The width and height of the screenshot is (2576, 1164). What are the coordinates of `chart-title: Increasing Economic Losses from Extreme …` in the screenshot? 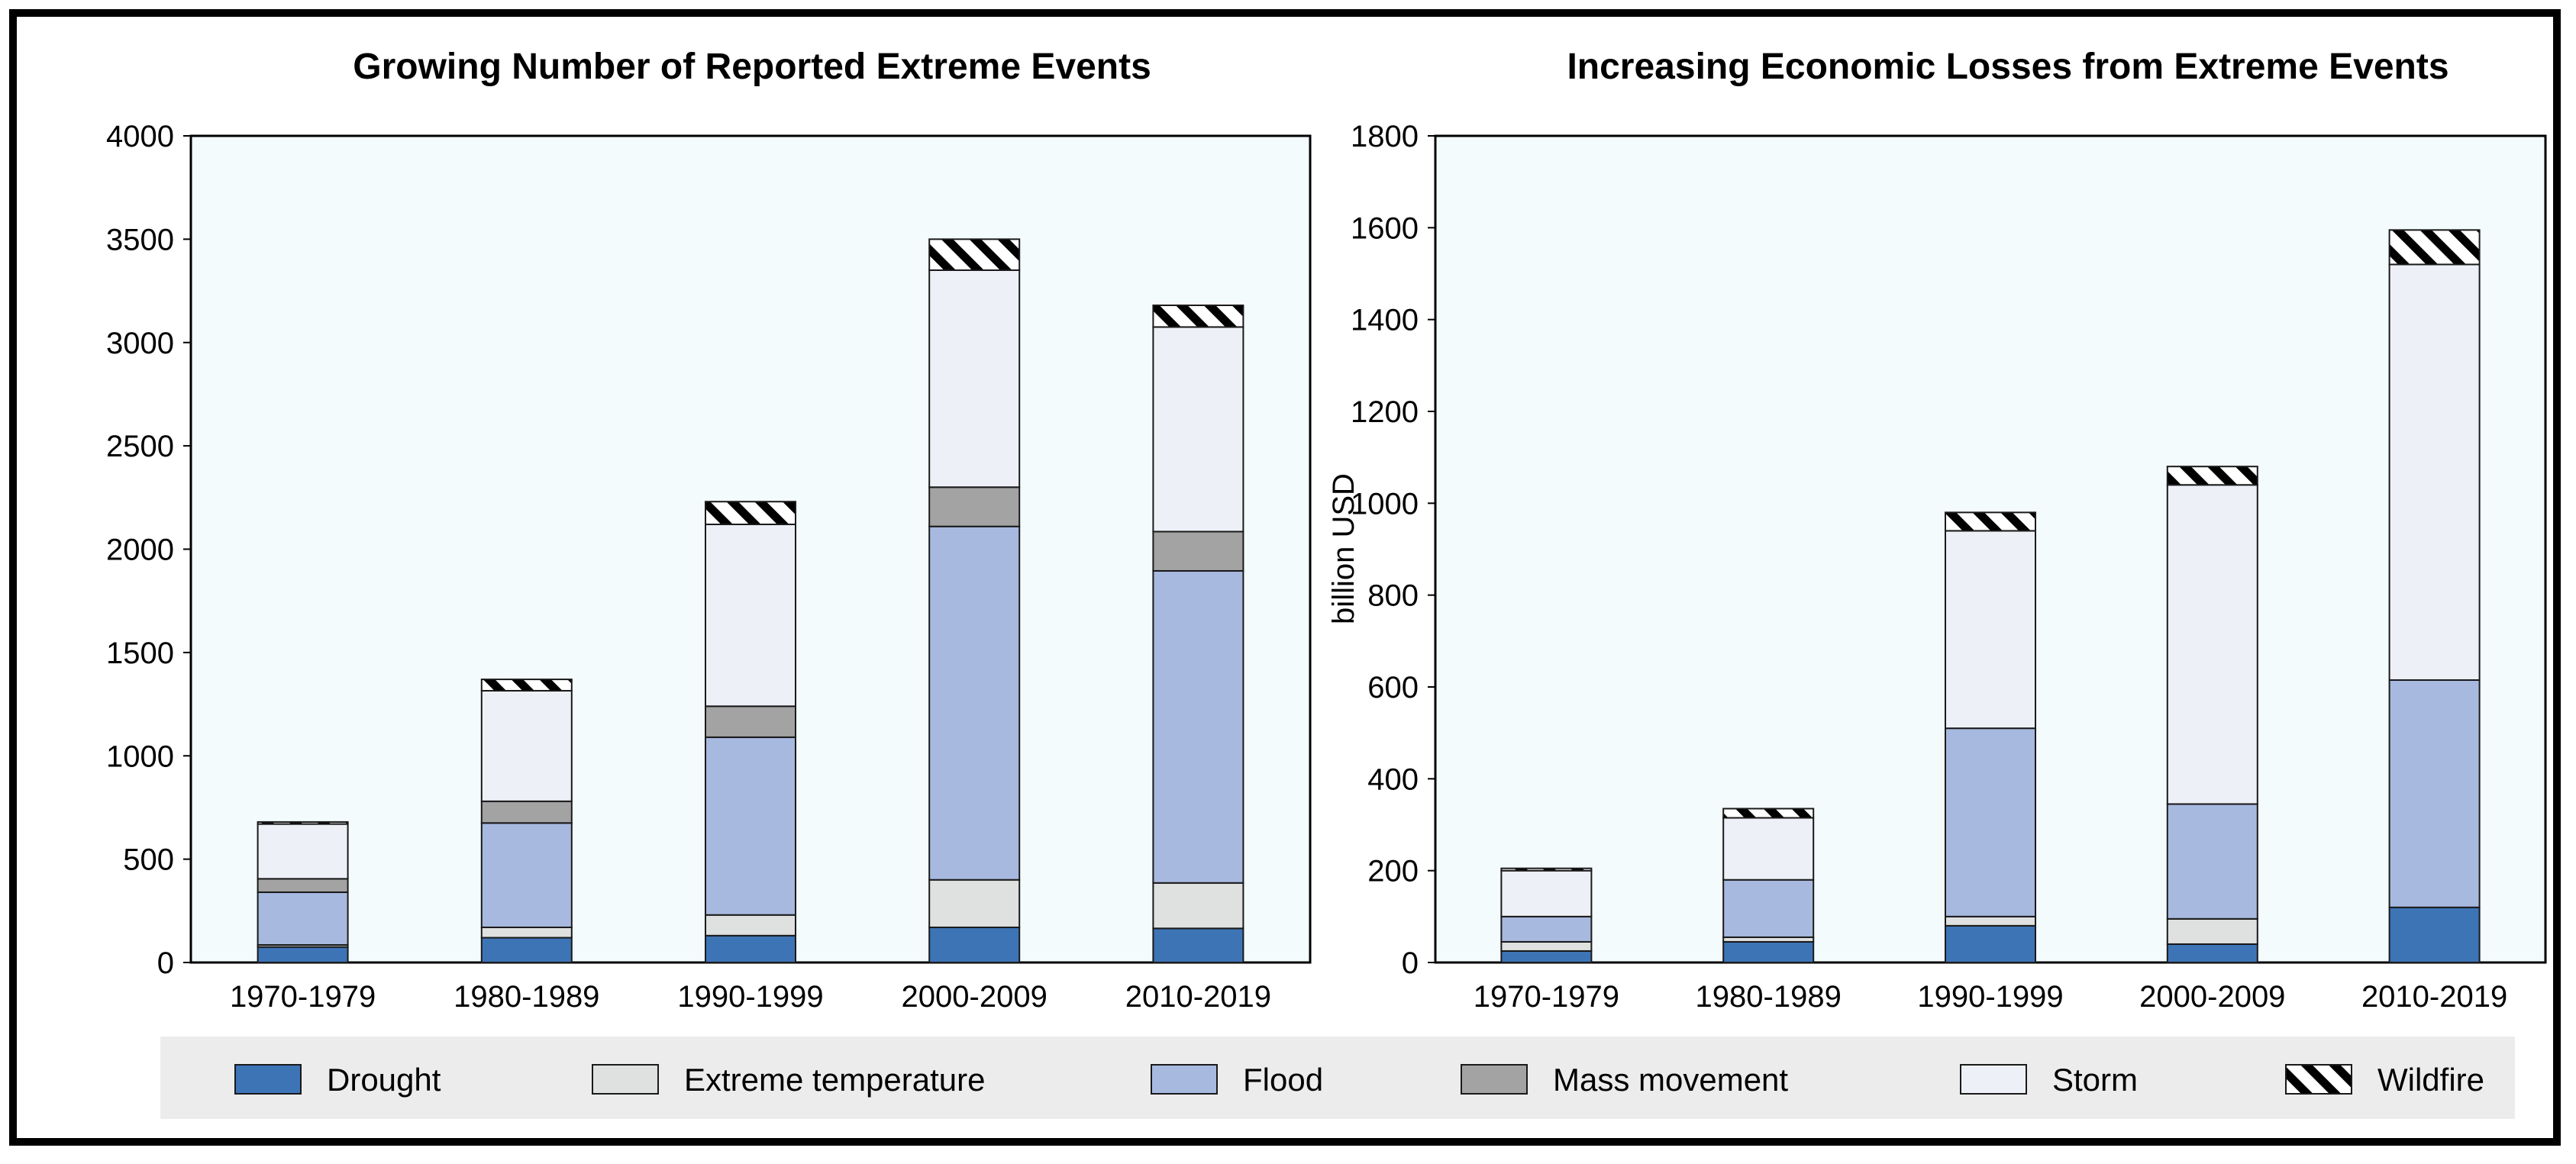 It's located at (2007, 67).